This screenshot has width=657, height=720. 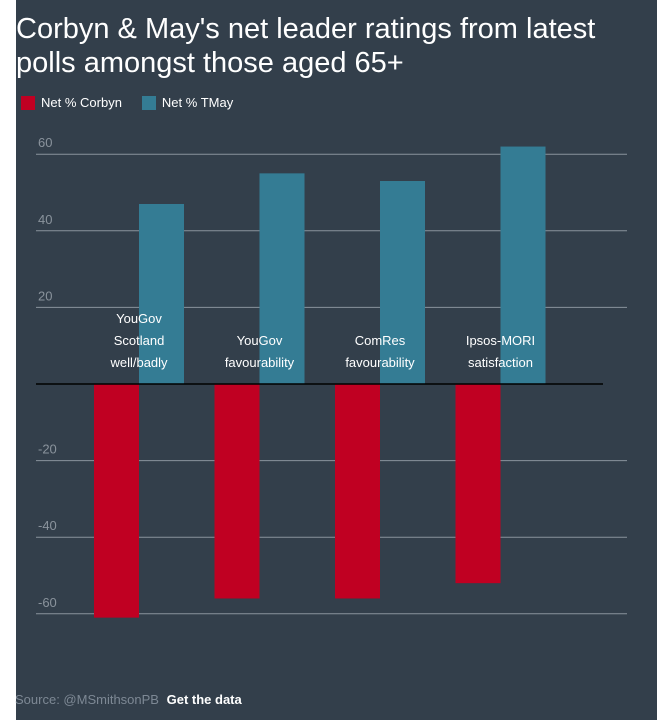 What do you see at coordinates (47, 525) in the screenshot?
I see `y-tick-label: -40` at bounding box center [47, 525].